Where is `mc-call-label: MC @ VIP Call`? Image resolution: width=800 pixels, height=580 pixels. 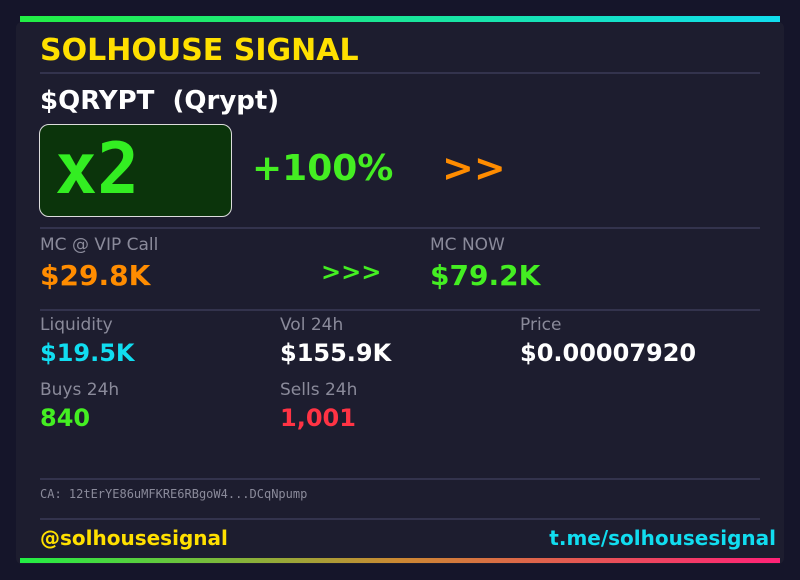
mc-call-label: MC @ VIP Call is located at coordinates (99, 245).